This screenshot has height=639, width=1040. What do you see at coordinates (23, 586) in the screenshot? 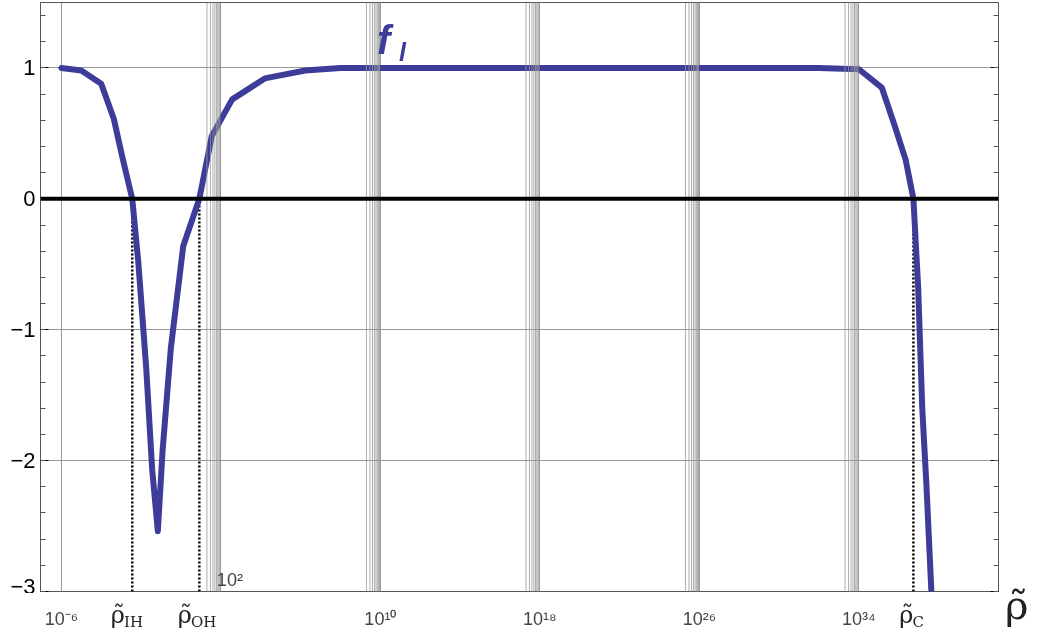
I see `y-tick-label: −3` at bounding box center [23, 586].